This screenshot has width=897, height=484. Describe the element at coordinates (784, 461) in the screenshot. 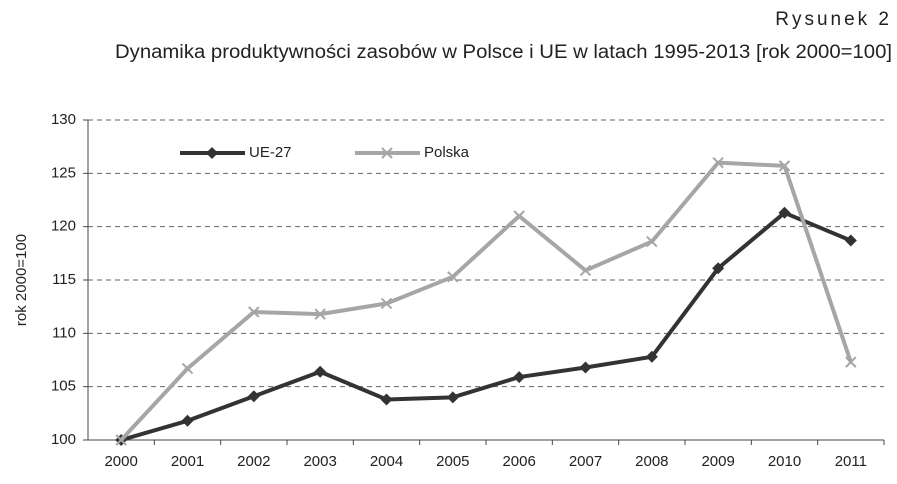

I see `x-tick-label: 2010` at that location.